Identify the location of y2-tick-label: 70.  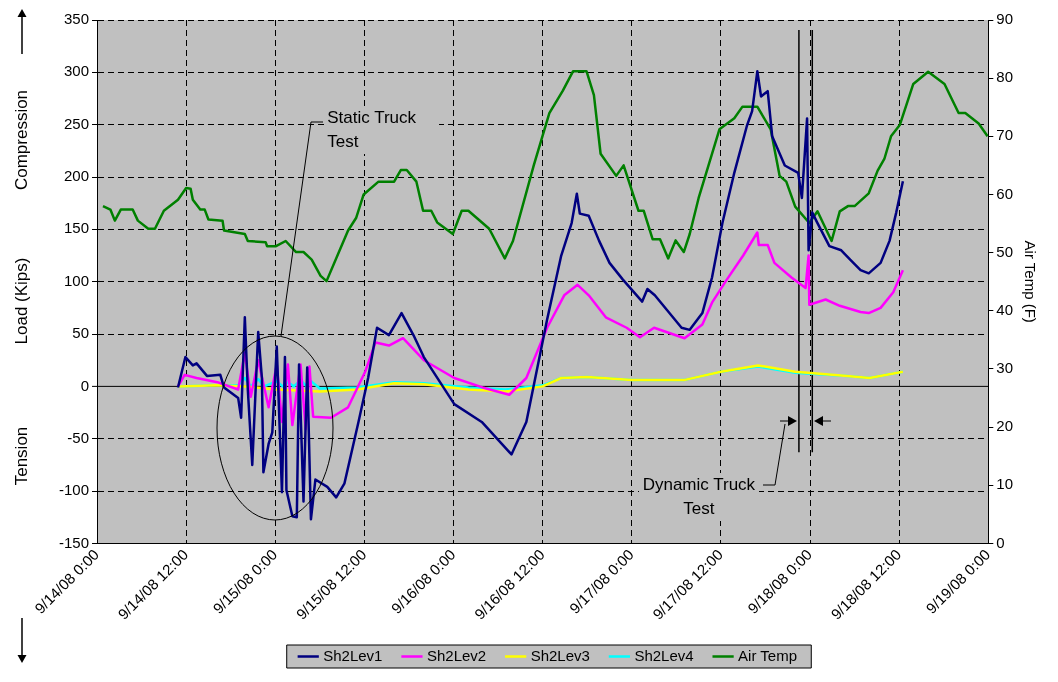
(1004, 135).